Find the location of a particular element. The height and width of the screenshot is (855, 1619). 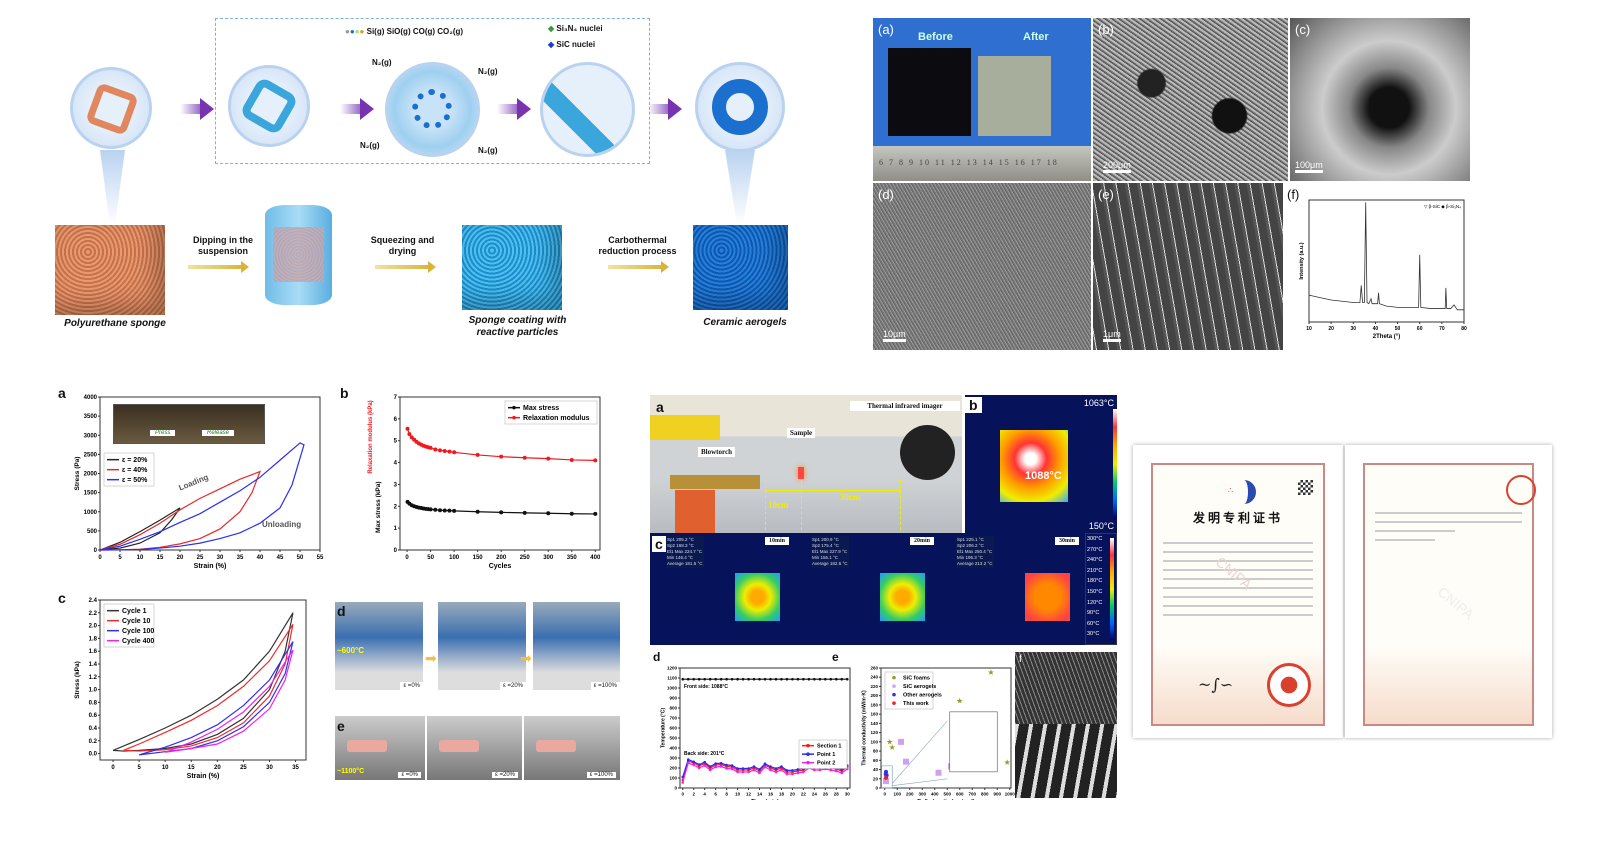

sem-image-d: (d) 10μm is located at coordinates (982, 266).